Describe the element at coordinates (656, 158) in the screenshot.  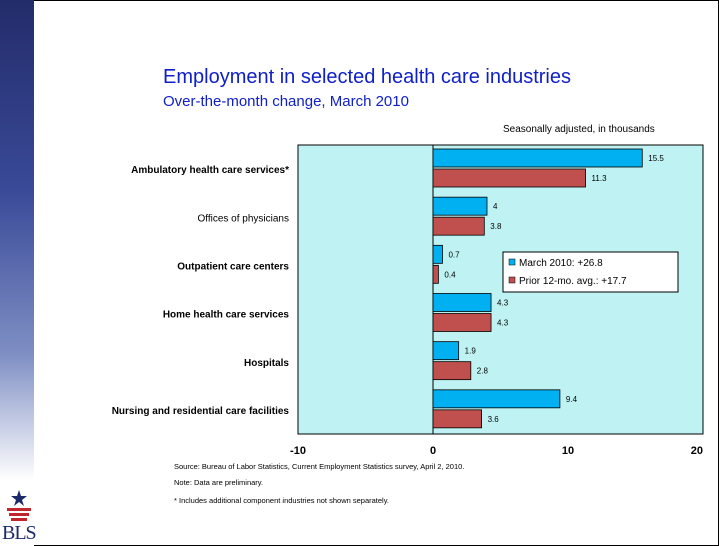
I see `data-label: 15.5` at that location.